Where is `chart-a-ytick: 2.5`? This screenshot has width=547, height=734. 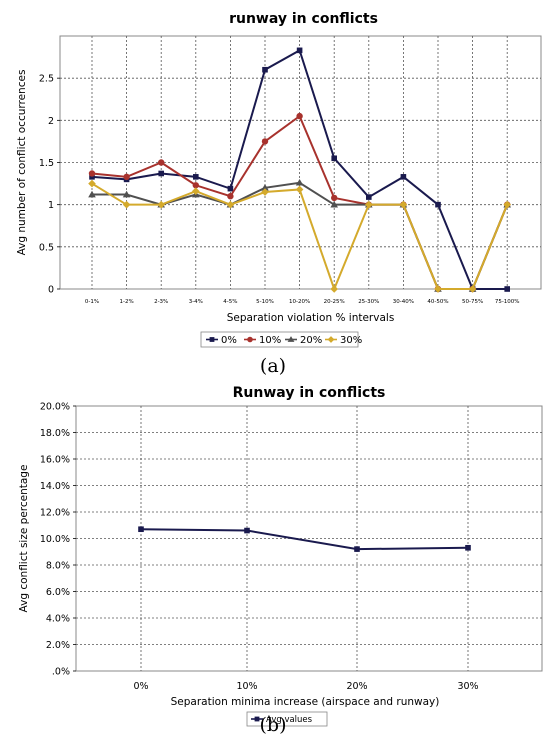
chart-a-ytick: 2.5 is located at coordinates (46, 79).